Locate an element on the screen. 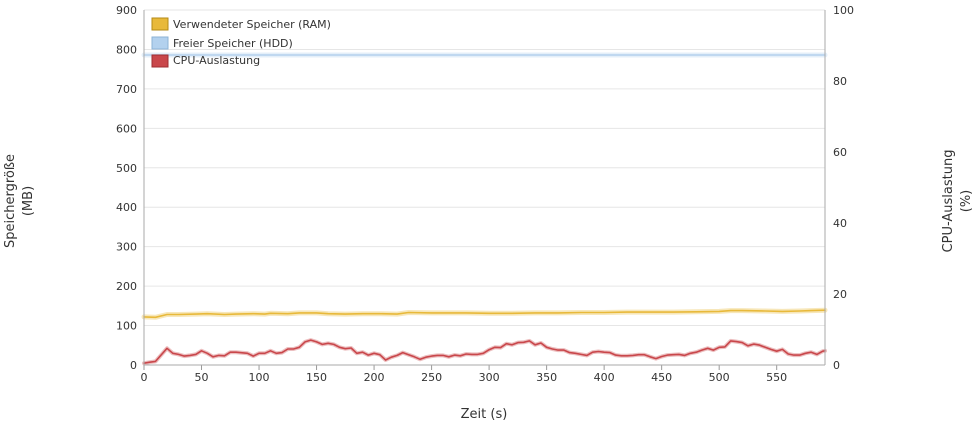 The height and width of the screenshot is (429, 973). y-left-tick-label-3: 300 is located at coordinates (126, 247).